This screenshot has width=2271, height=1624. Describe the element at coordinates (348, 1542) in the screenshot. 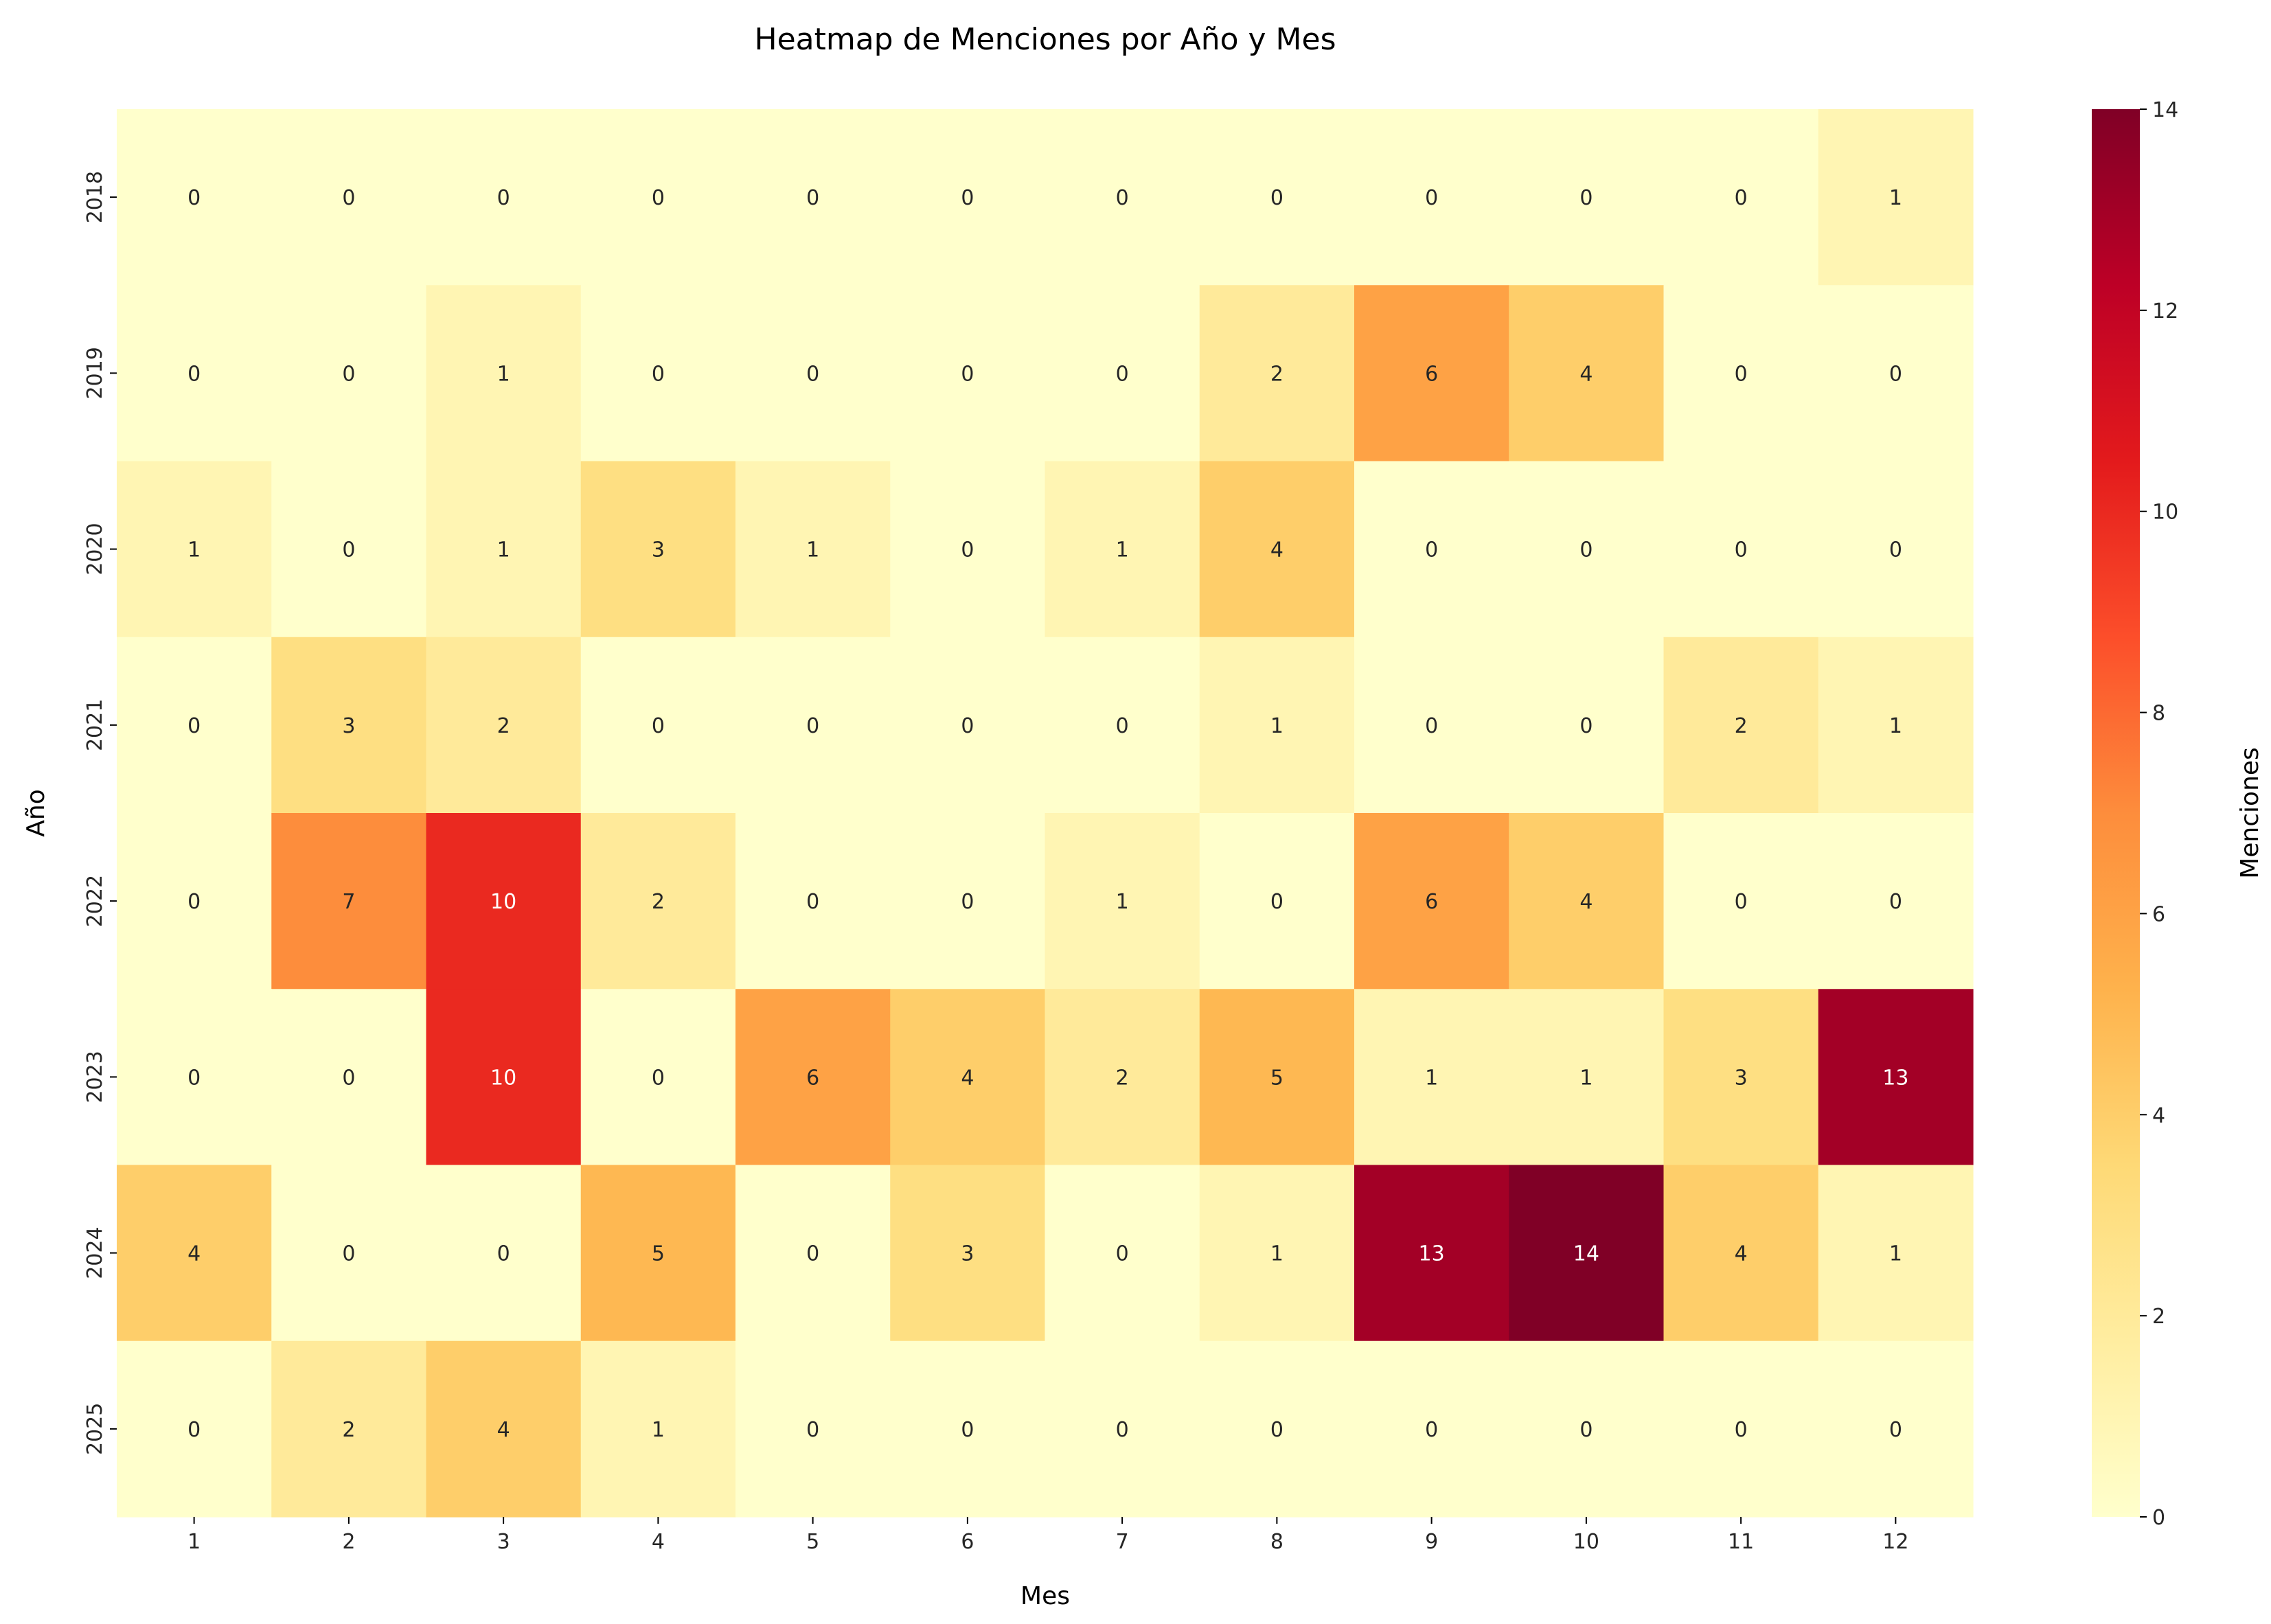

I see `x-tick-label: 2` at that location.